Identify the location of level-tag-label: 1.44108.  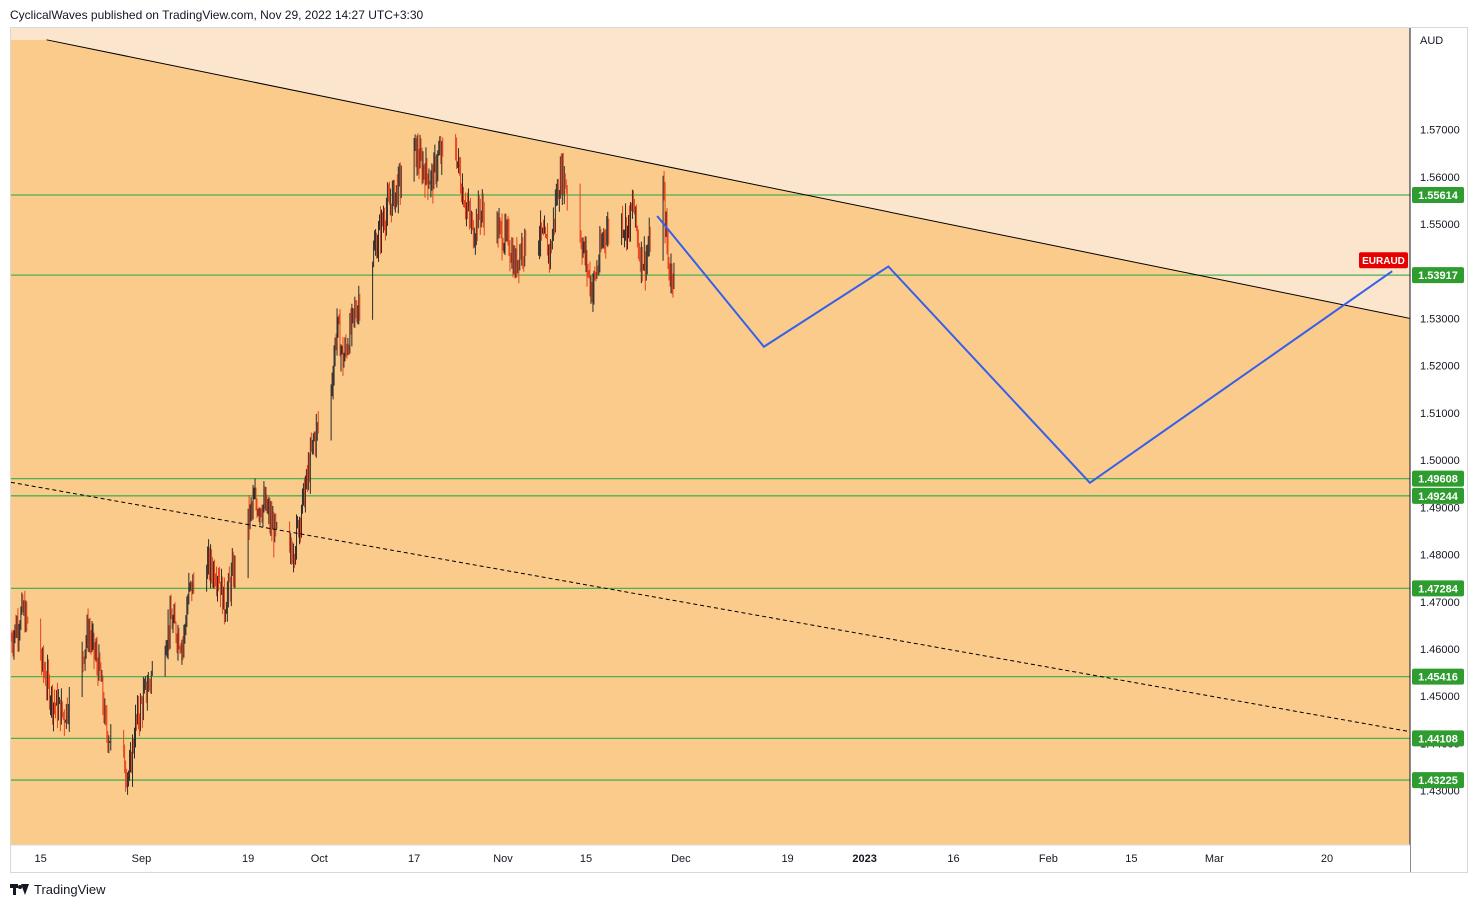
(1438, 739).